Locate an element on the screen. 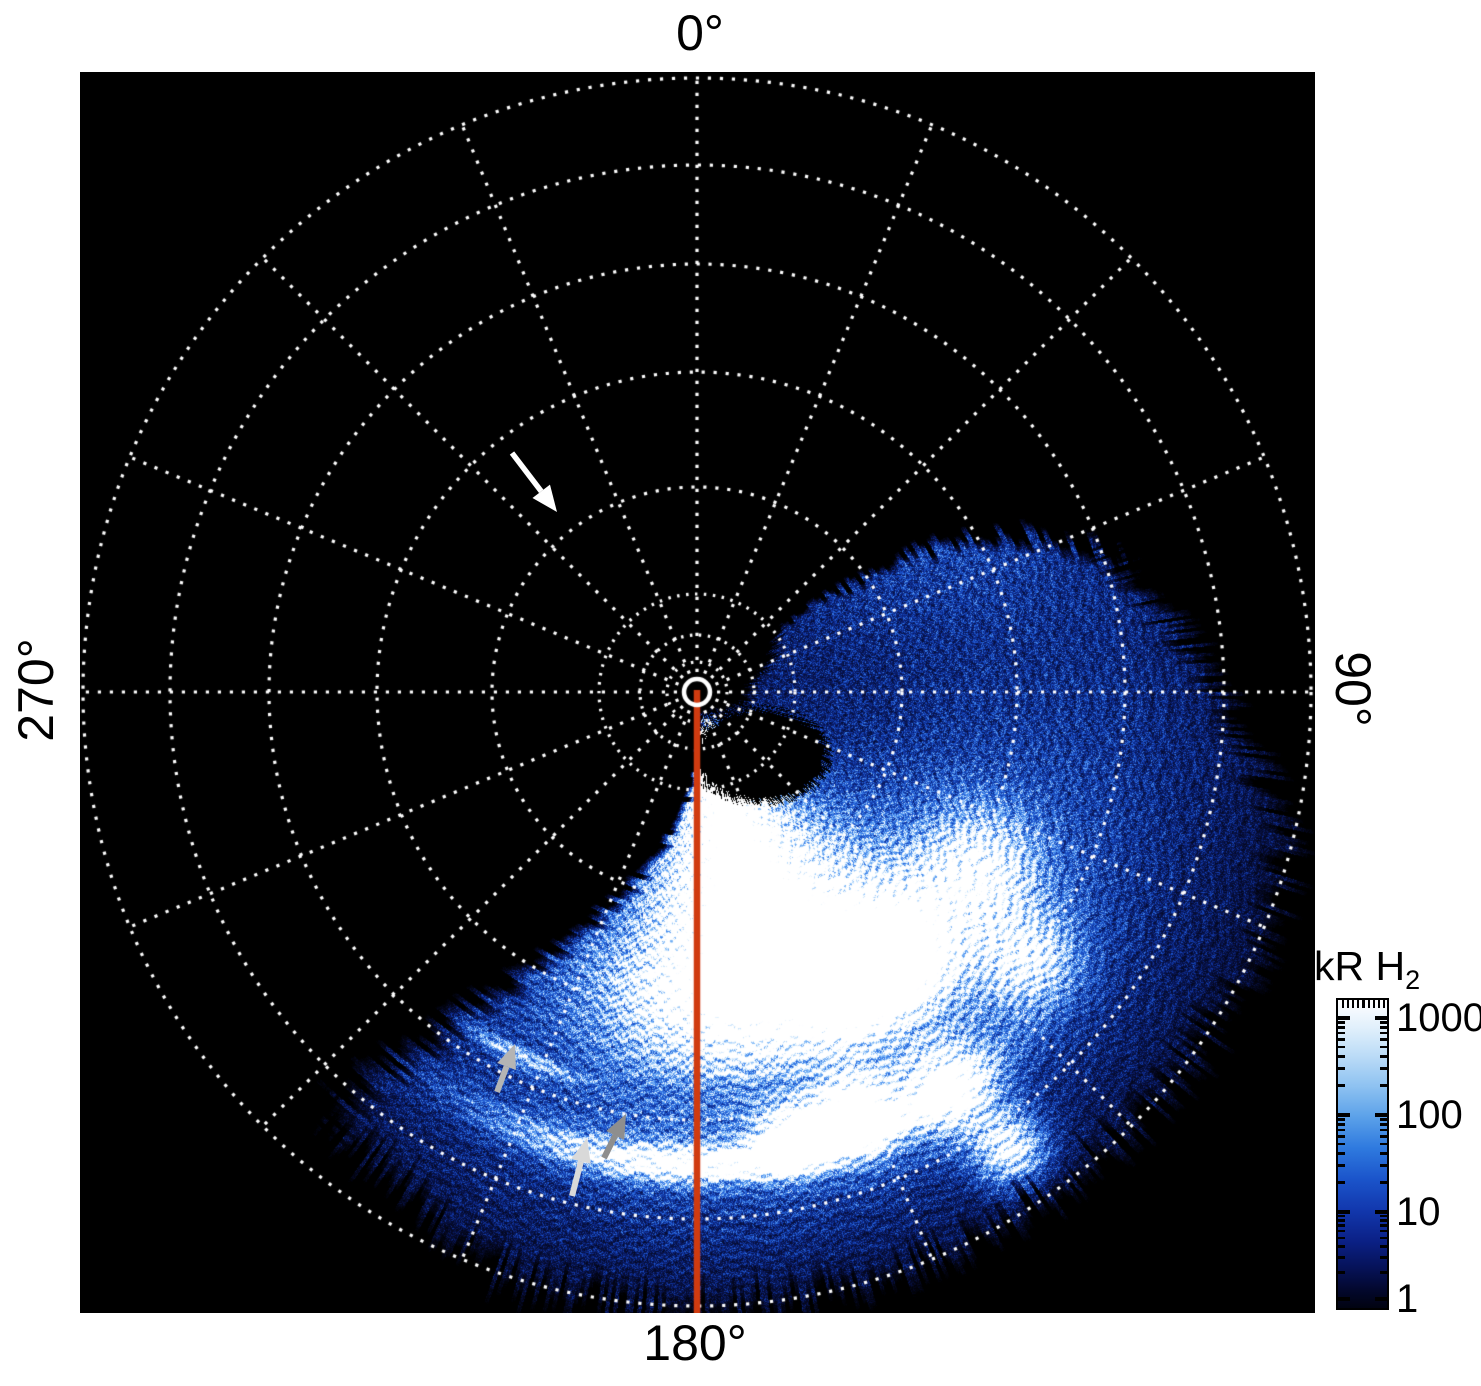  colorbar-gradient is located at coordinates (1362, 1154).